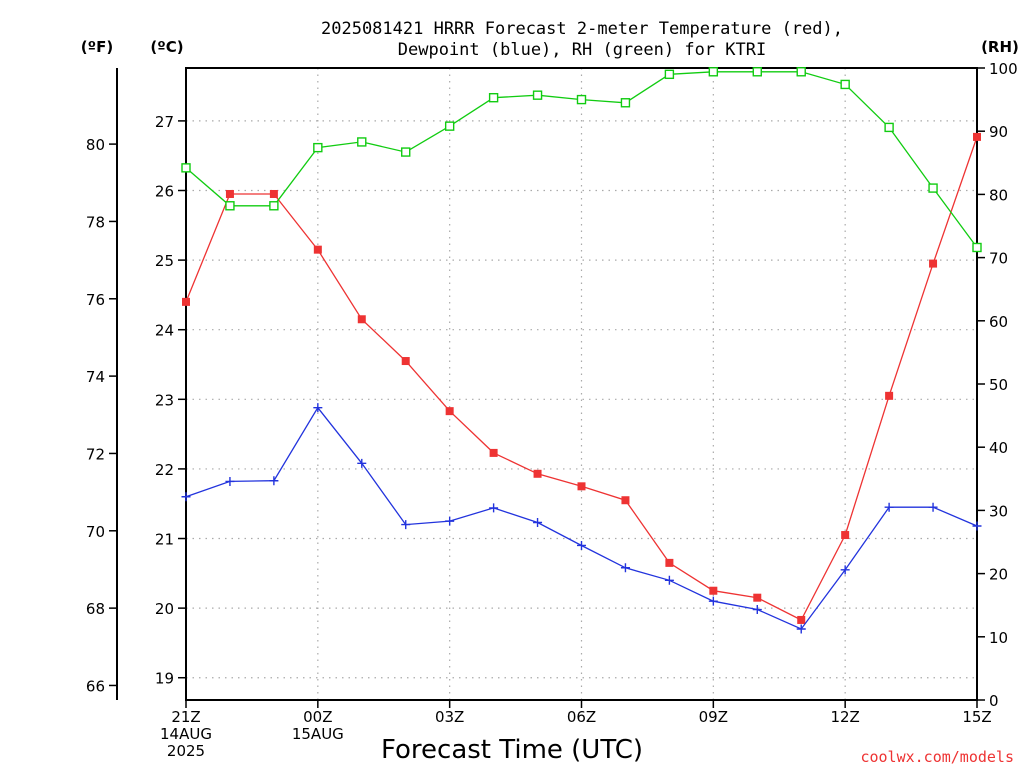 The width and height of the screenshot is (1024, 768). I want to click on celsius-tick-label: 24, so click(164, 331).